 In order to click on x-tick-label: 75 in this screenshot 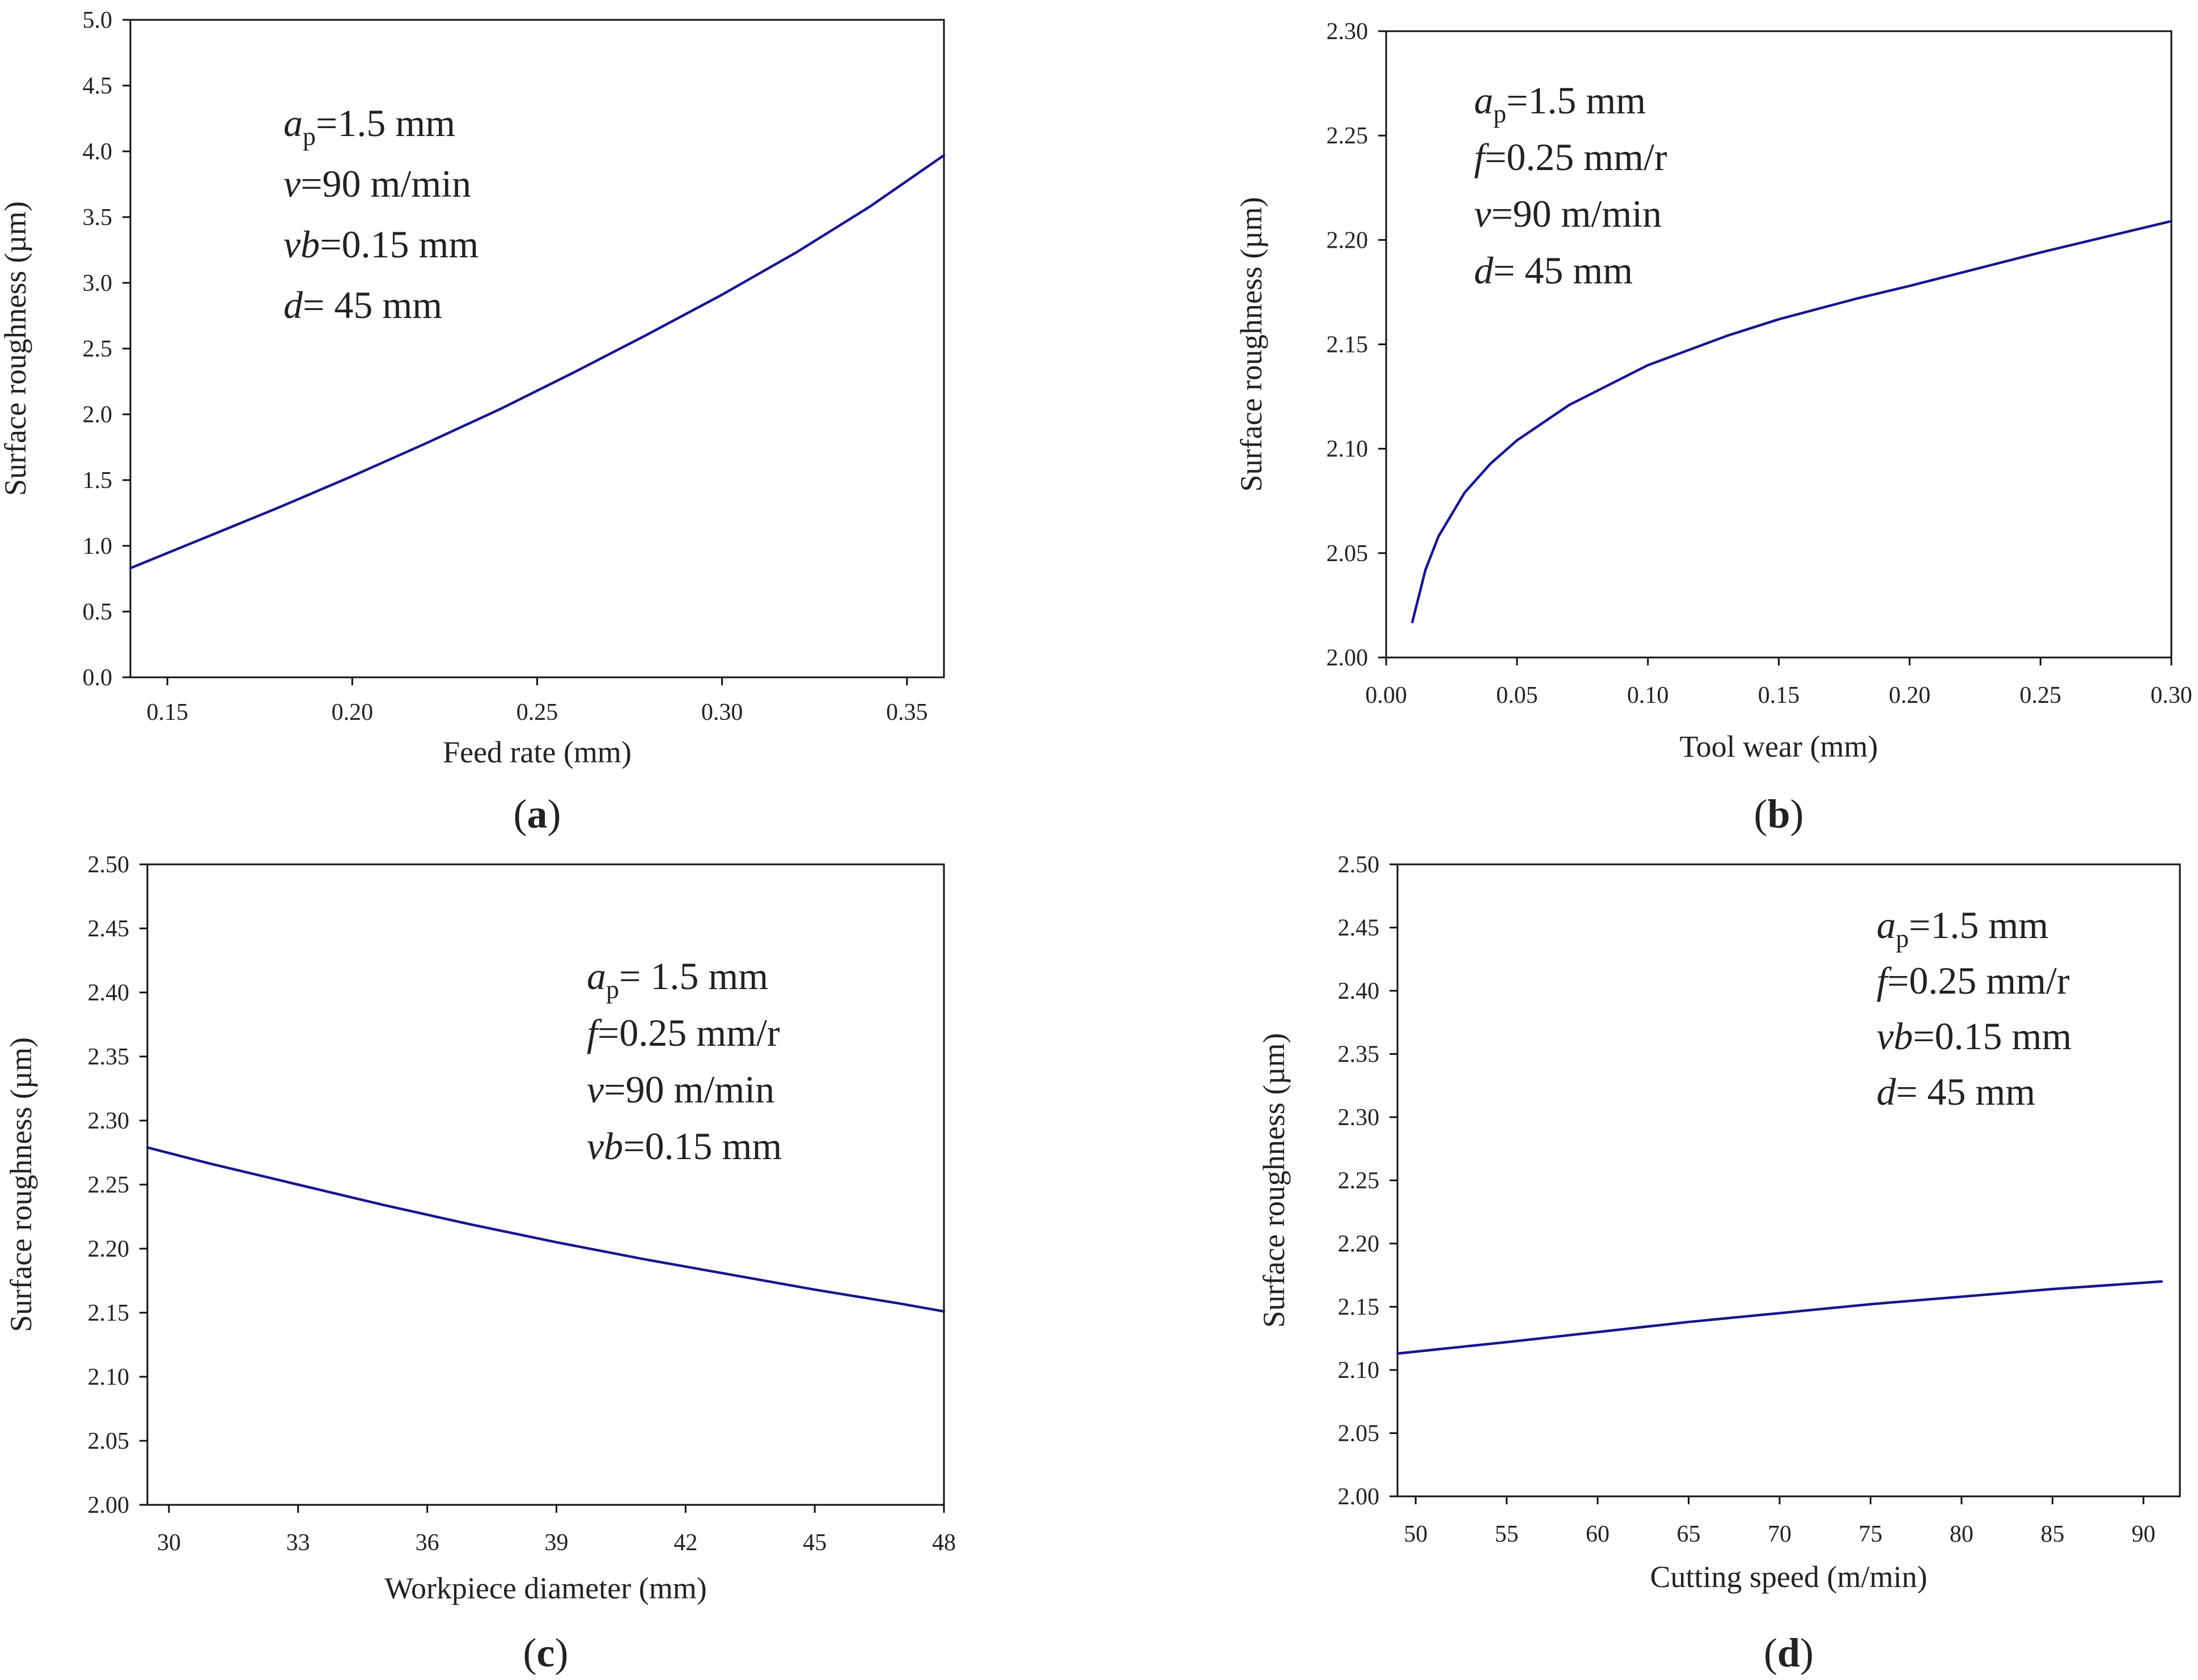, I will do `click(1870, 1534)`.